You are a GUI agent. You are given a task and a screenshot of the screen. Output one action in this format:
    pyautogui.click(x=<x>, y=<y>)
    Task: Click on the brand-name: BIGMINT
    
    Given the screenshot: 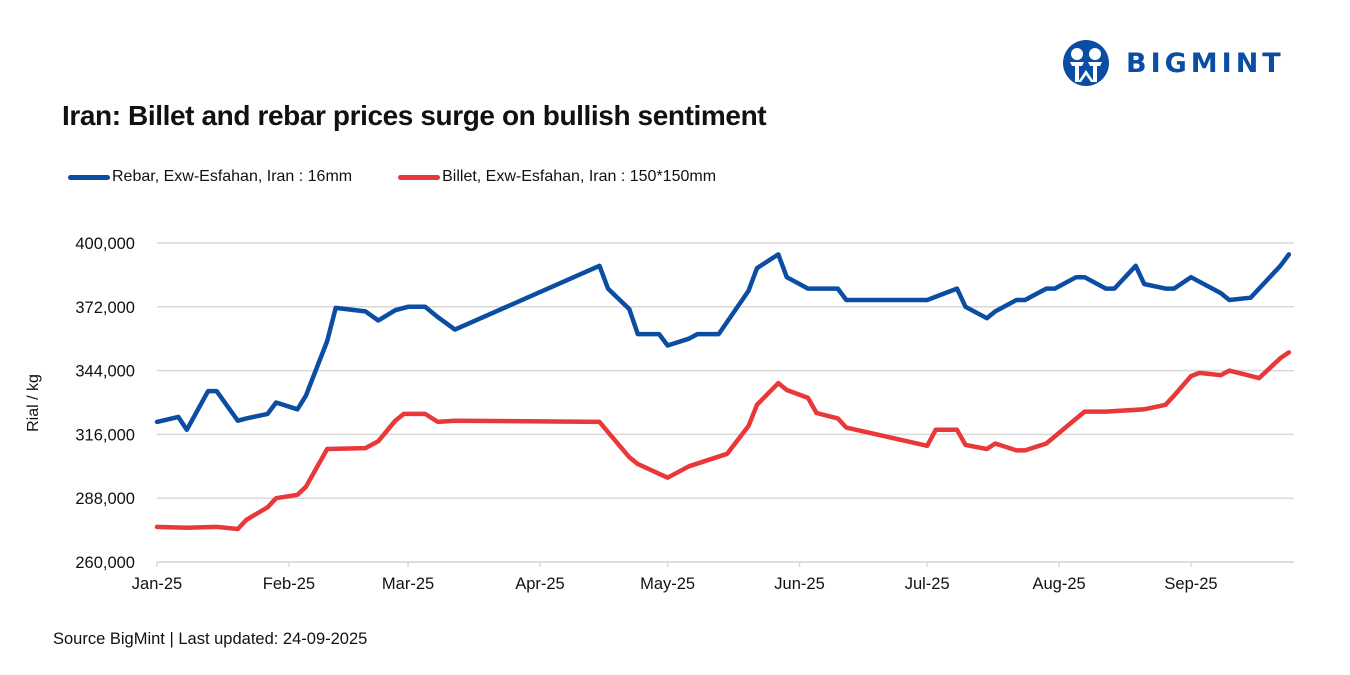 What is the action you would take?
    pyautogui.click(x=1205, y=63)
    